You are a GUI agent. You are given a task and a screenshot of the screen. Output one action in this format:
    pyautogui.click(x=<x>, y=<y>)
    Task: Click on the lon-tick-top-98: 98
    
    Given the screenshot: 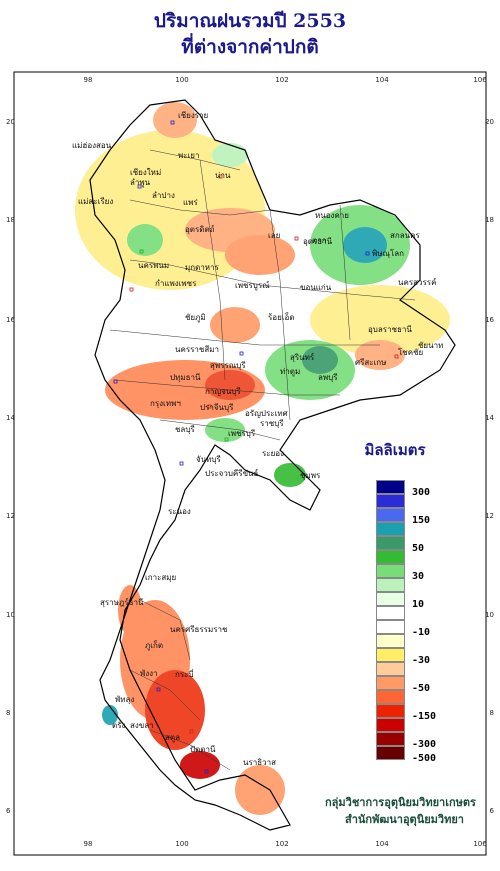 What is the action you would take?
    pyautogui.click(x=88, y=80)
    